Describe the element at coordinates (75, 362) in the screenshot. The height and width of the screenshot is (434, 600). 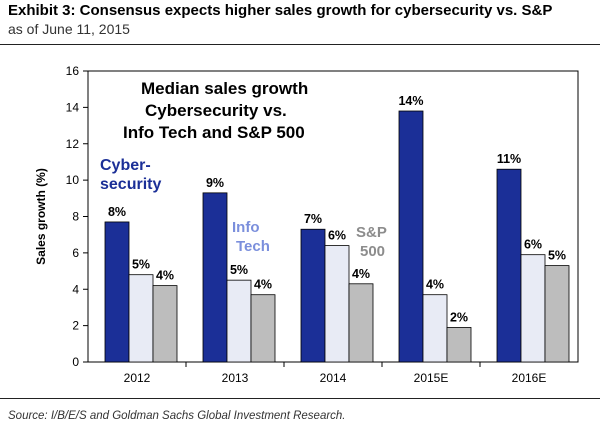
I see `y-tick-label: 0` at that location.